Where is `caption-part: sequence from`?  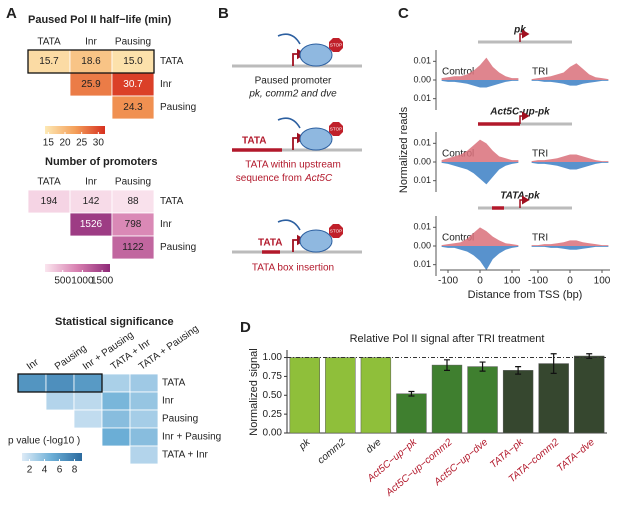 caption-part: sequence from is located at coordinates (269, 178).